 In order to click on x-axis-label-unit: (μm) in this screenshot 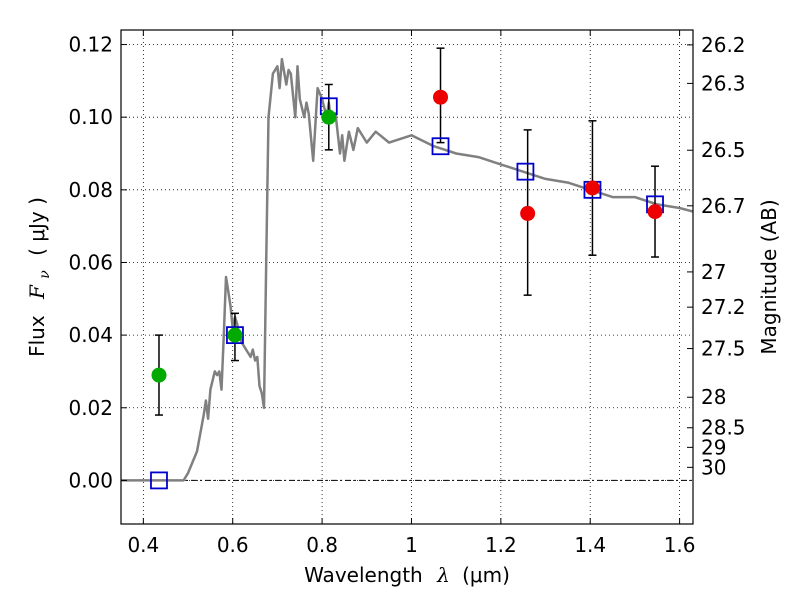, I will do `click(486, 575)`.